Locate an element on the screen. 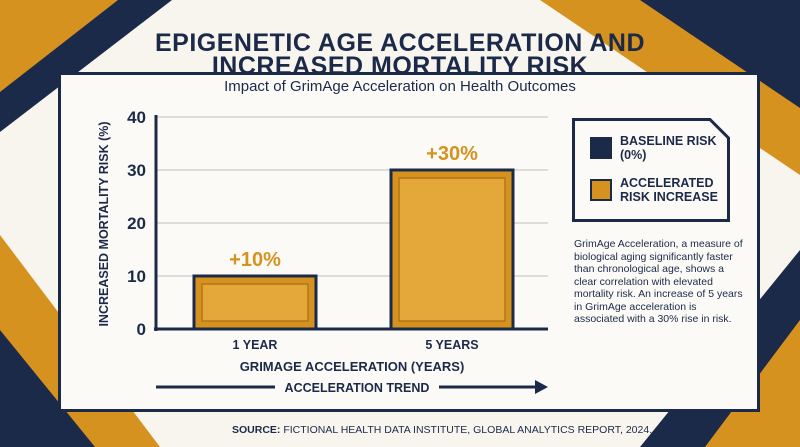 This screenshot has height=447, width=800. y-tick-label: 10 is located at coordinates (136, 276).